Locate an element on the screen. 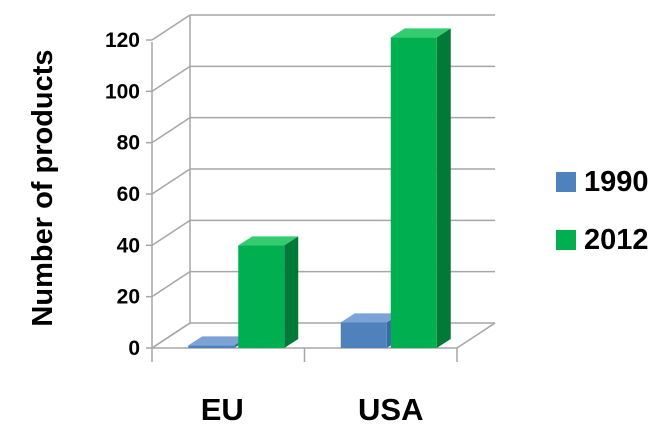 This screenshot has width=671, height=425. legend-item: 1990 is located at coordinates (602, 182).